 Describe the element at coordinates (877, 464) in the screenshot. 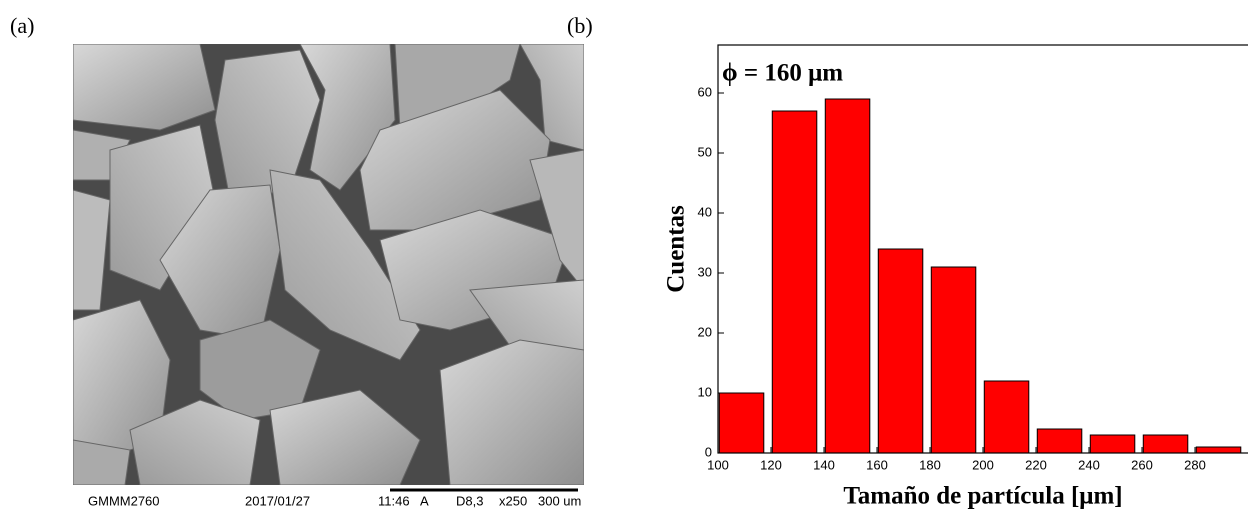

I see `x-tick-label: 160` at that location.